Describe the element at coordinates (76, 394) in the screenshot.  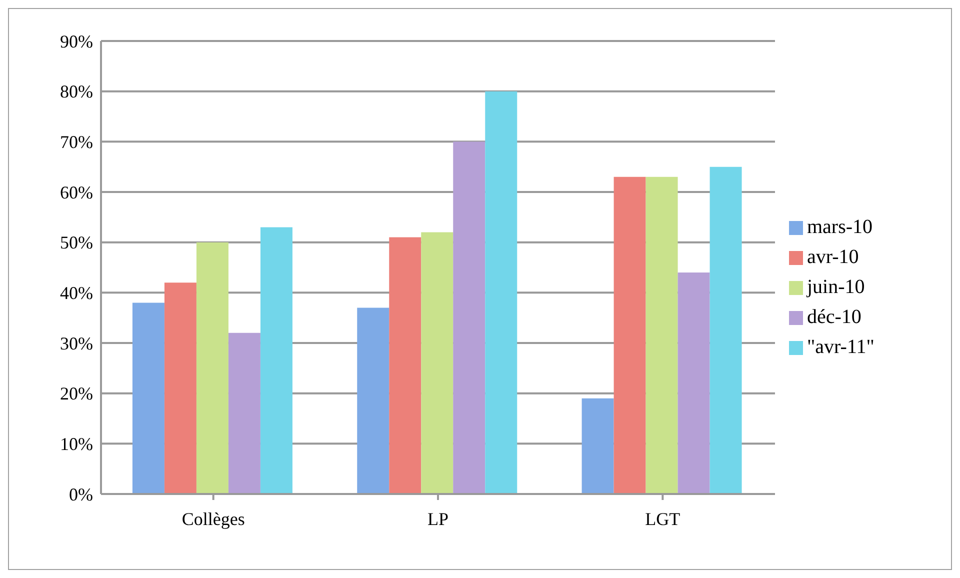
I see `y-tick-label: 20%` at that location.